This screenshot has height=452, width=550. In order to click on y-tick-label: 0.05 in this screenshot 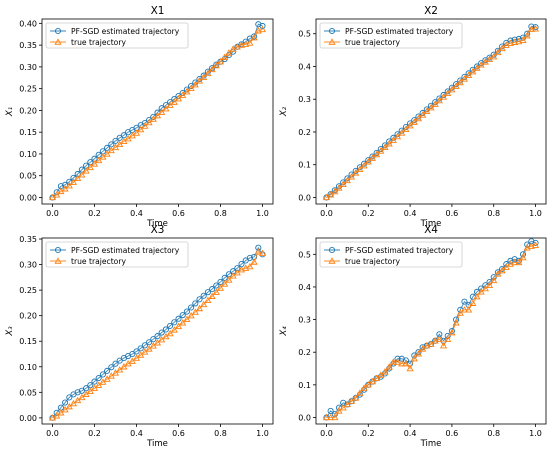, I will do `click(28, 392)`.